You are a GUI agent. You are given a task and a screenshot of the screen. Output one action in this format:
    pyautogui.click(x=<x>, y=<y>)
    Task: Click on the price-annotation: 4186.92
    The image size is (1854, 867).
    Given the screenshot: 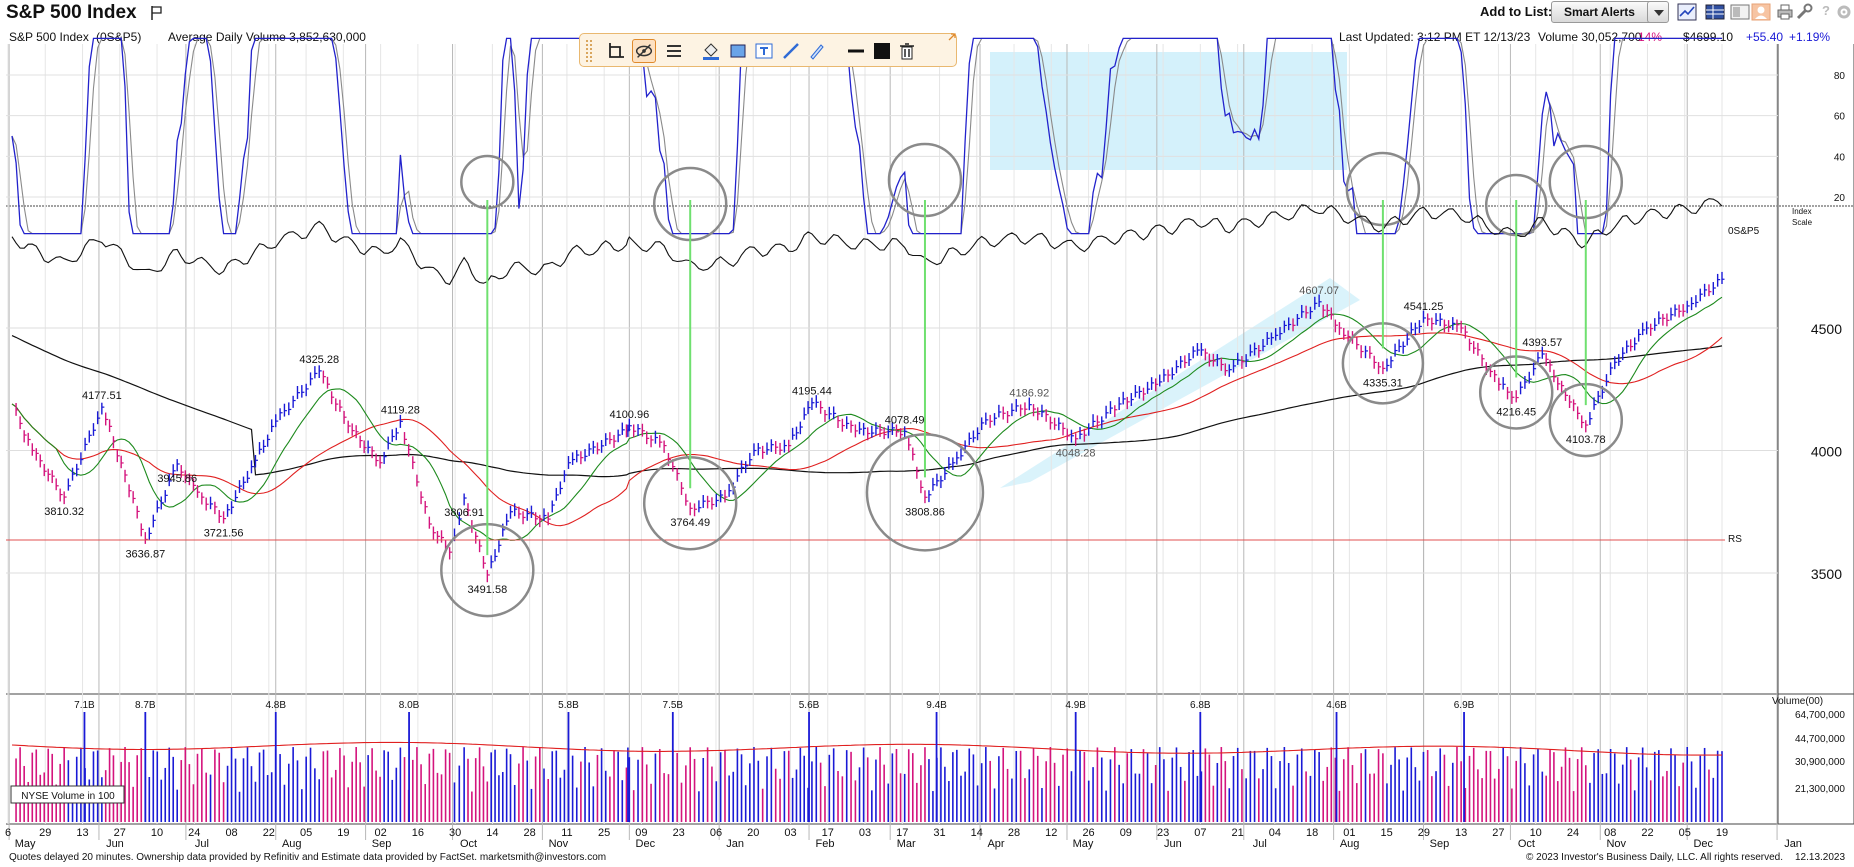 What is the action you would take?
    pyautogui.click(x=1029, y=394)
    